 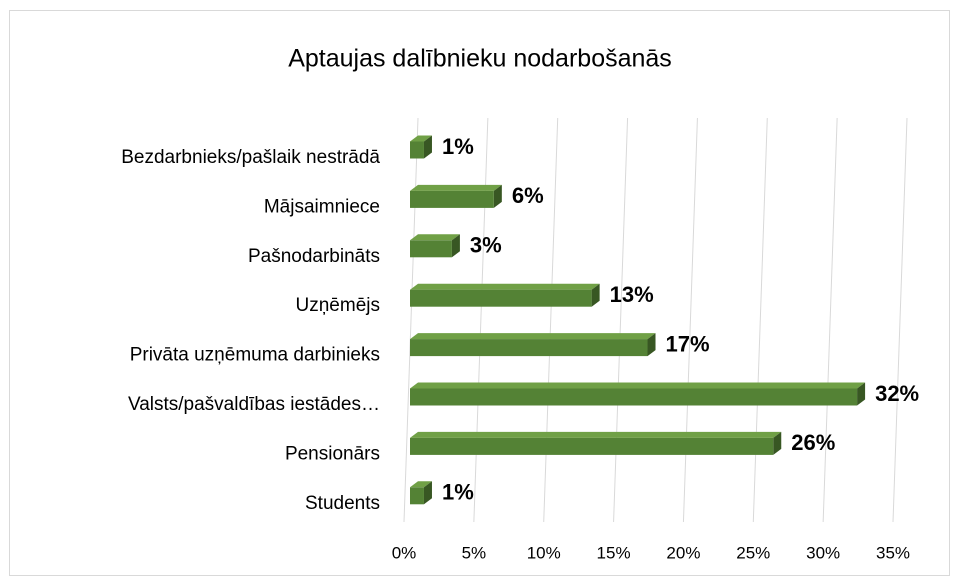 I want to click on x-tick-label: 35%, so click(x=893, y=552).